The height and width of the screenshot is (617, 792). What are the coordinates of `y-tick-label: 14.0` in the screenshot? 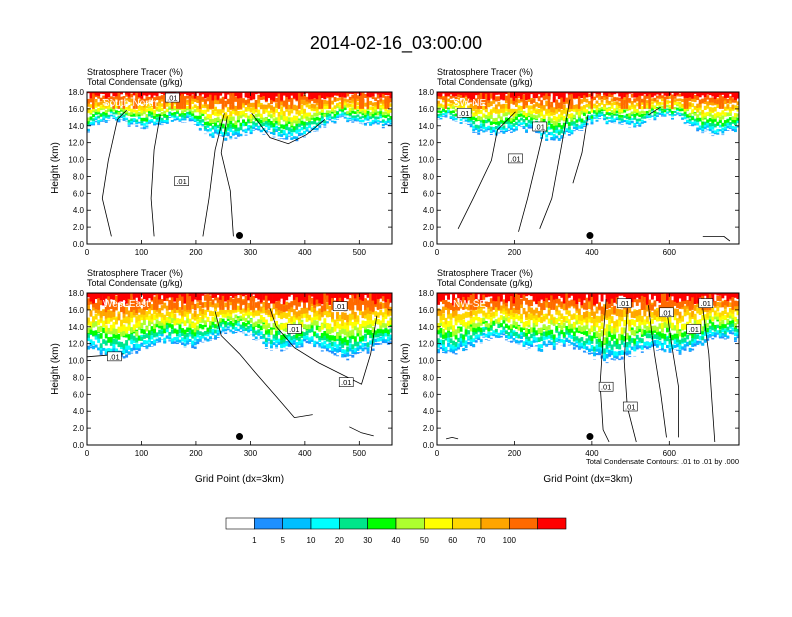 It's located at (76, 126).